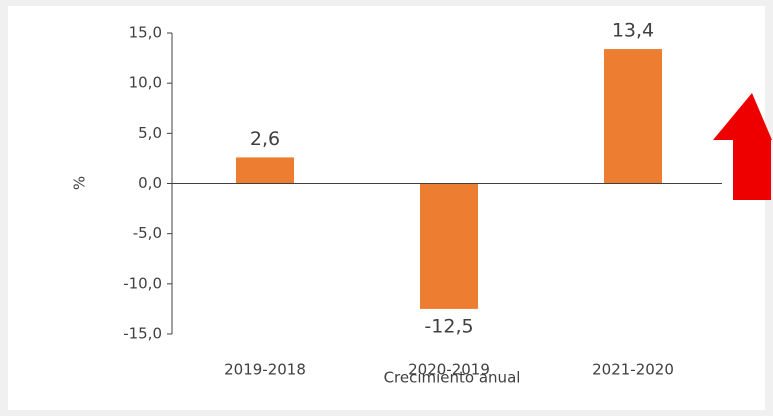 The height and width of the screenshot is (416, 773). What do you see at coordinates (145, 33) in the screenshot?
I see `y-tick-label: 15,0` at bounding box center [145, 33].